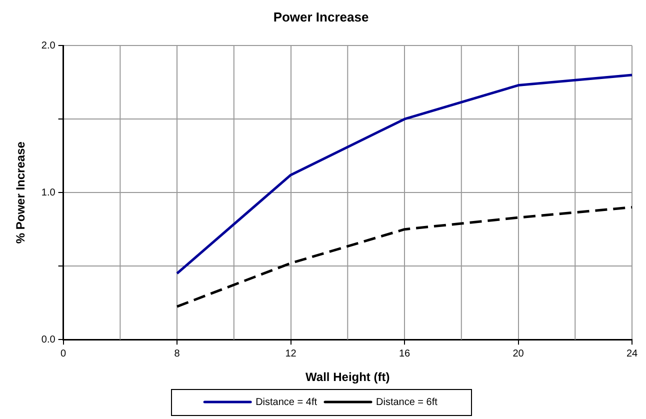 This screenshot has height=419, width=646. What do you see at coordinates (48, 340) in the screenshot?
I see `y-tick-label: 0.0` at bounding box center [48, 340].